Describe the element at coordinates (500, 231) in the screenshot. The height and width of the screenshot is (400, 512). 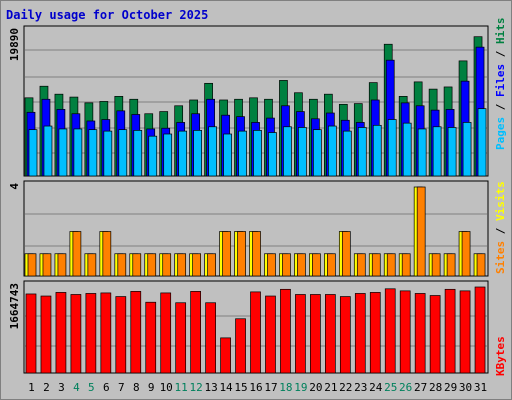
I see `legend-sep-3: /` at that location.